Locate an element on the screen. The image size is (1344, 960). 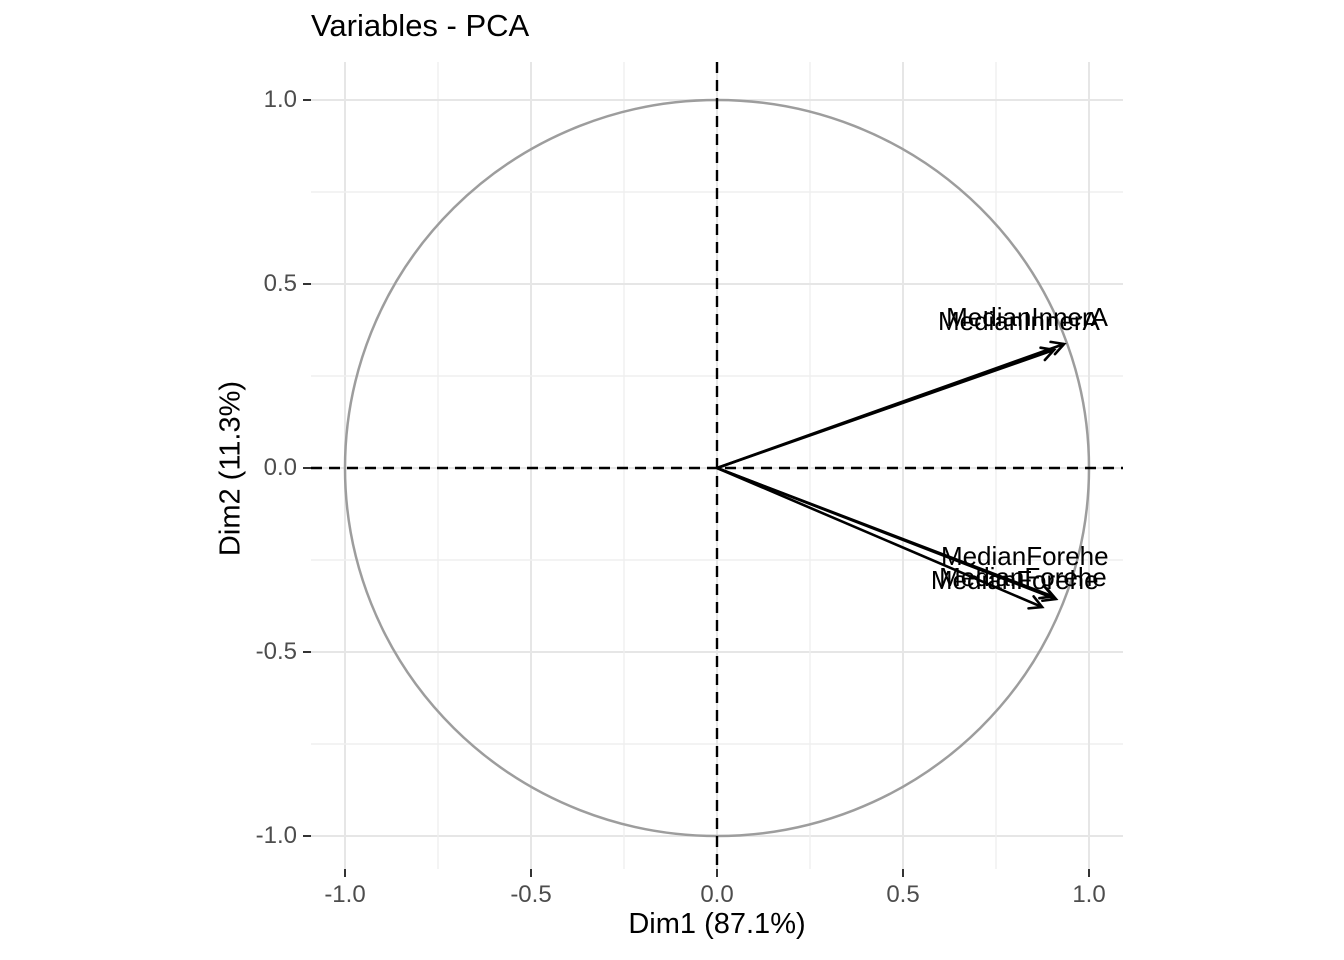
plot-title: Variables - PCA is located at coordinates (420, 25).